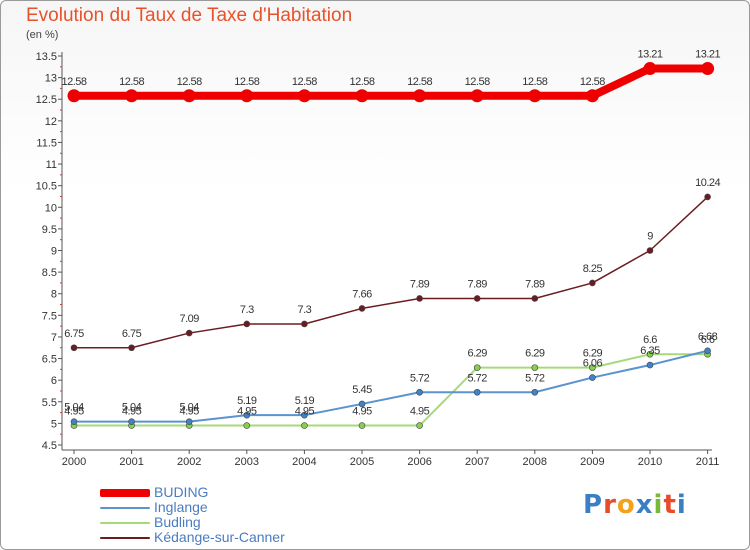  I want to click on y-tick-label: 11, so click(51, 165).